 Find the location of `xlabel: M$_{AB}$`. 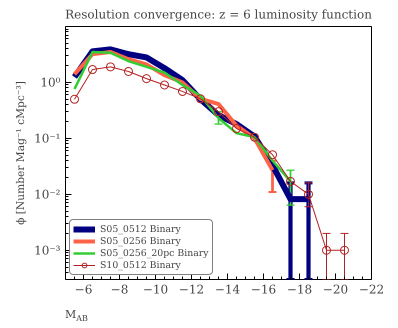

xlabel: M$_{AB}$ is located at coordinates (76, 316).